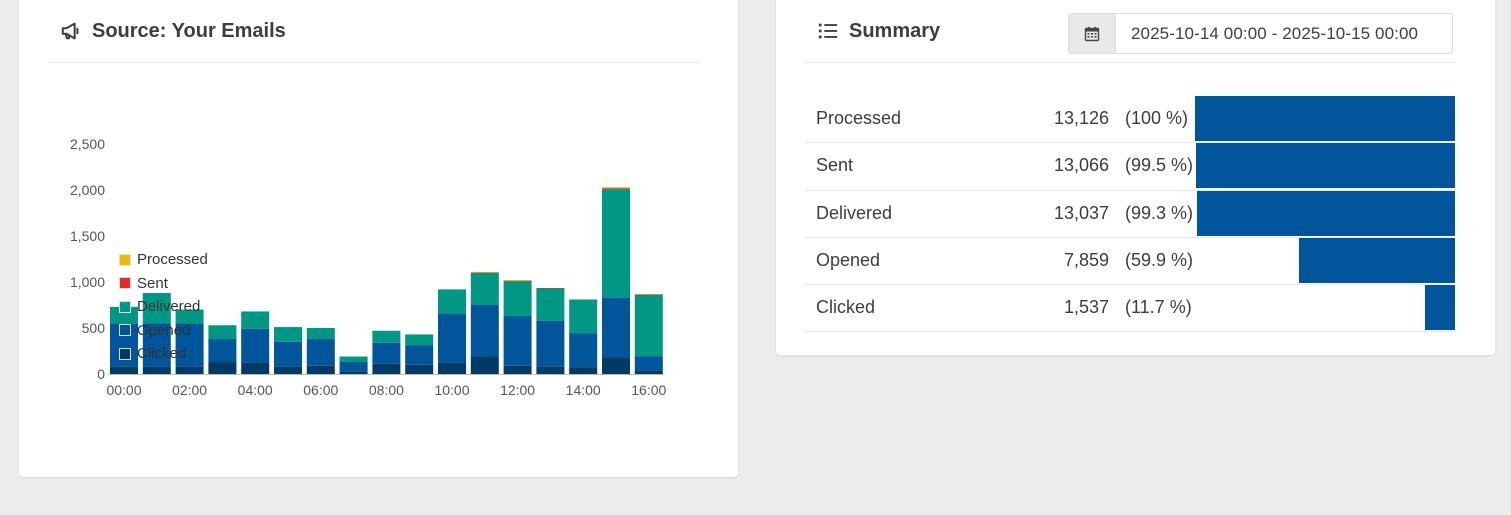 The image size is (1511, 515). What do you see at coordinates (1081, 118) in the screenshot?
I see `summary-row-count: 13,126` at bounding box center [1081, 118].